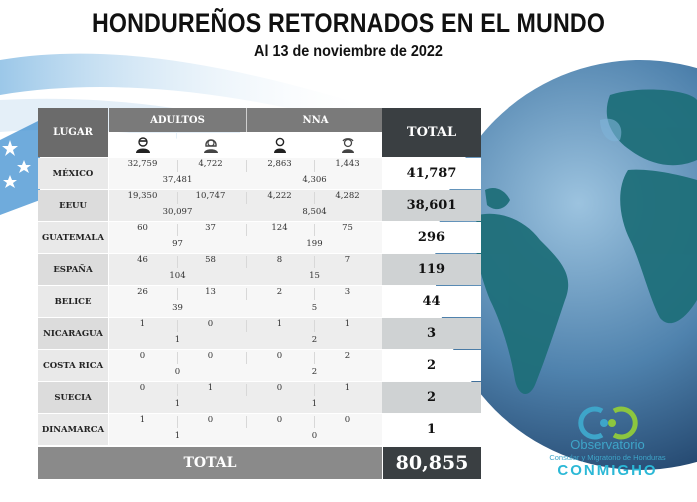 The height and width of the screenshot is (502, 697). What do you see at coordinates (607, 444) in the screenshot?
I see `logo-name: Observatorio` at bounding box center [607, 444].